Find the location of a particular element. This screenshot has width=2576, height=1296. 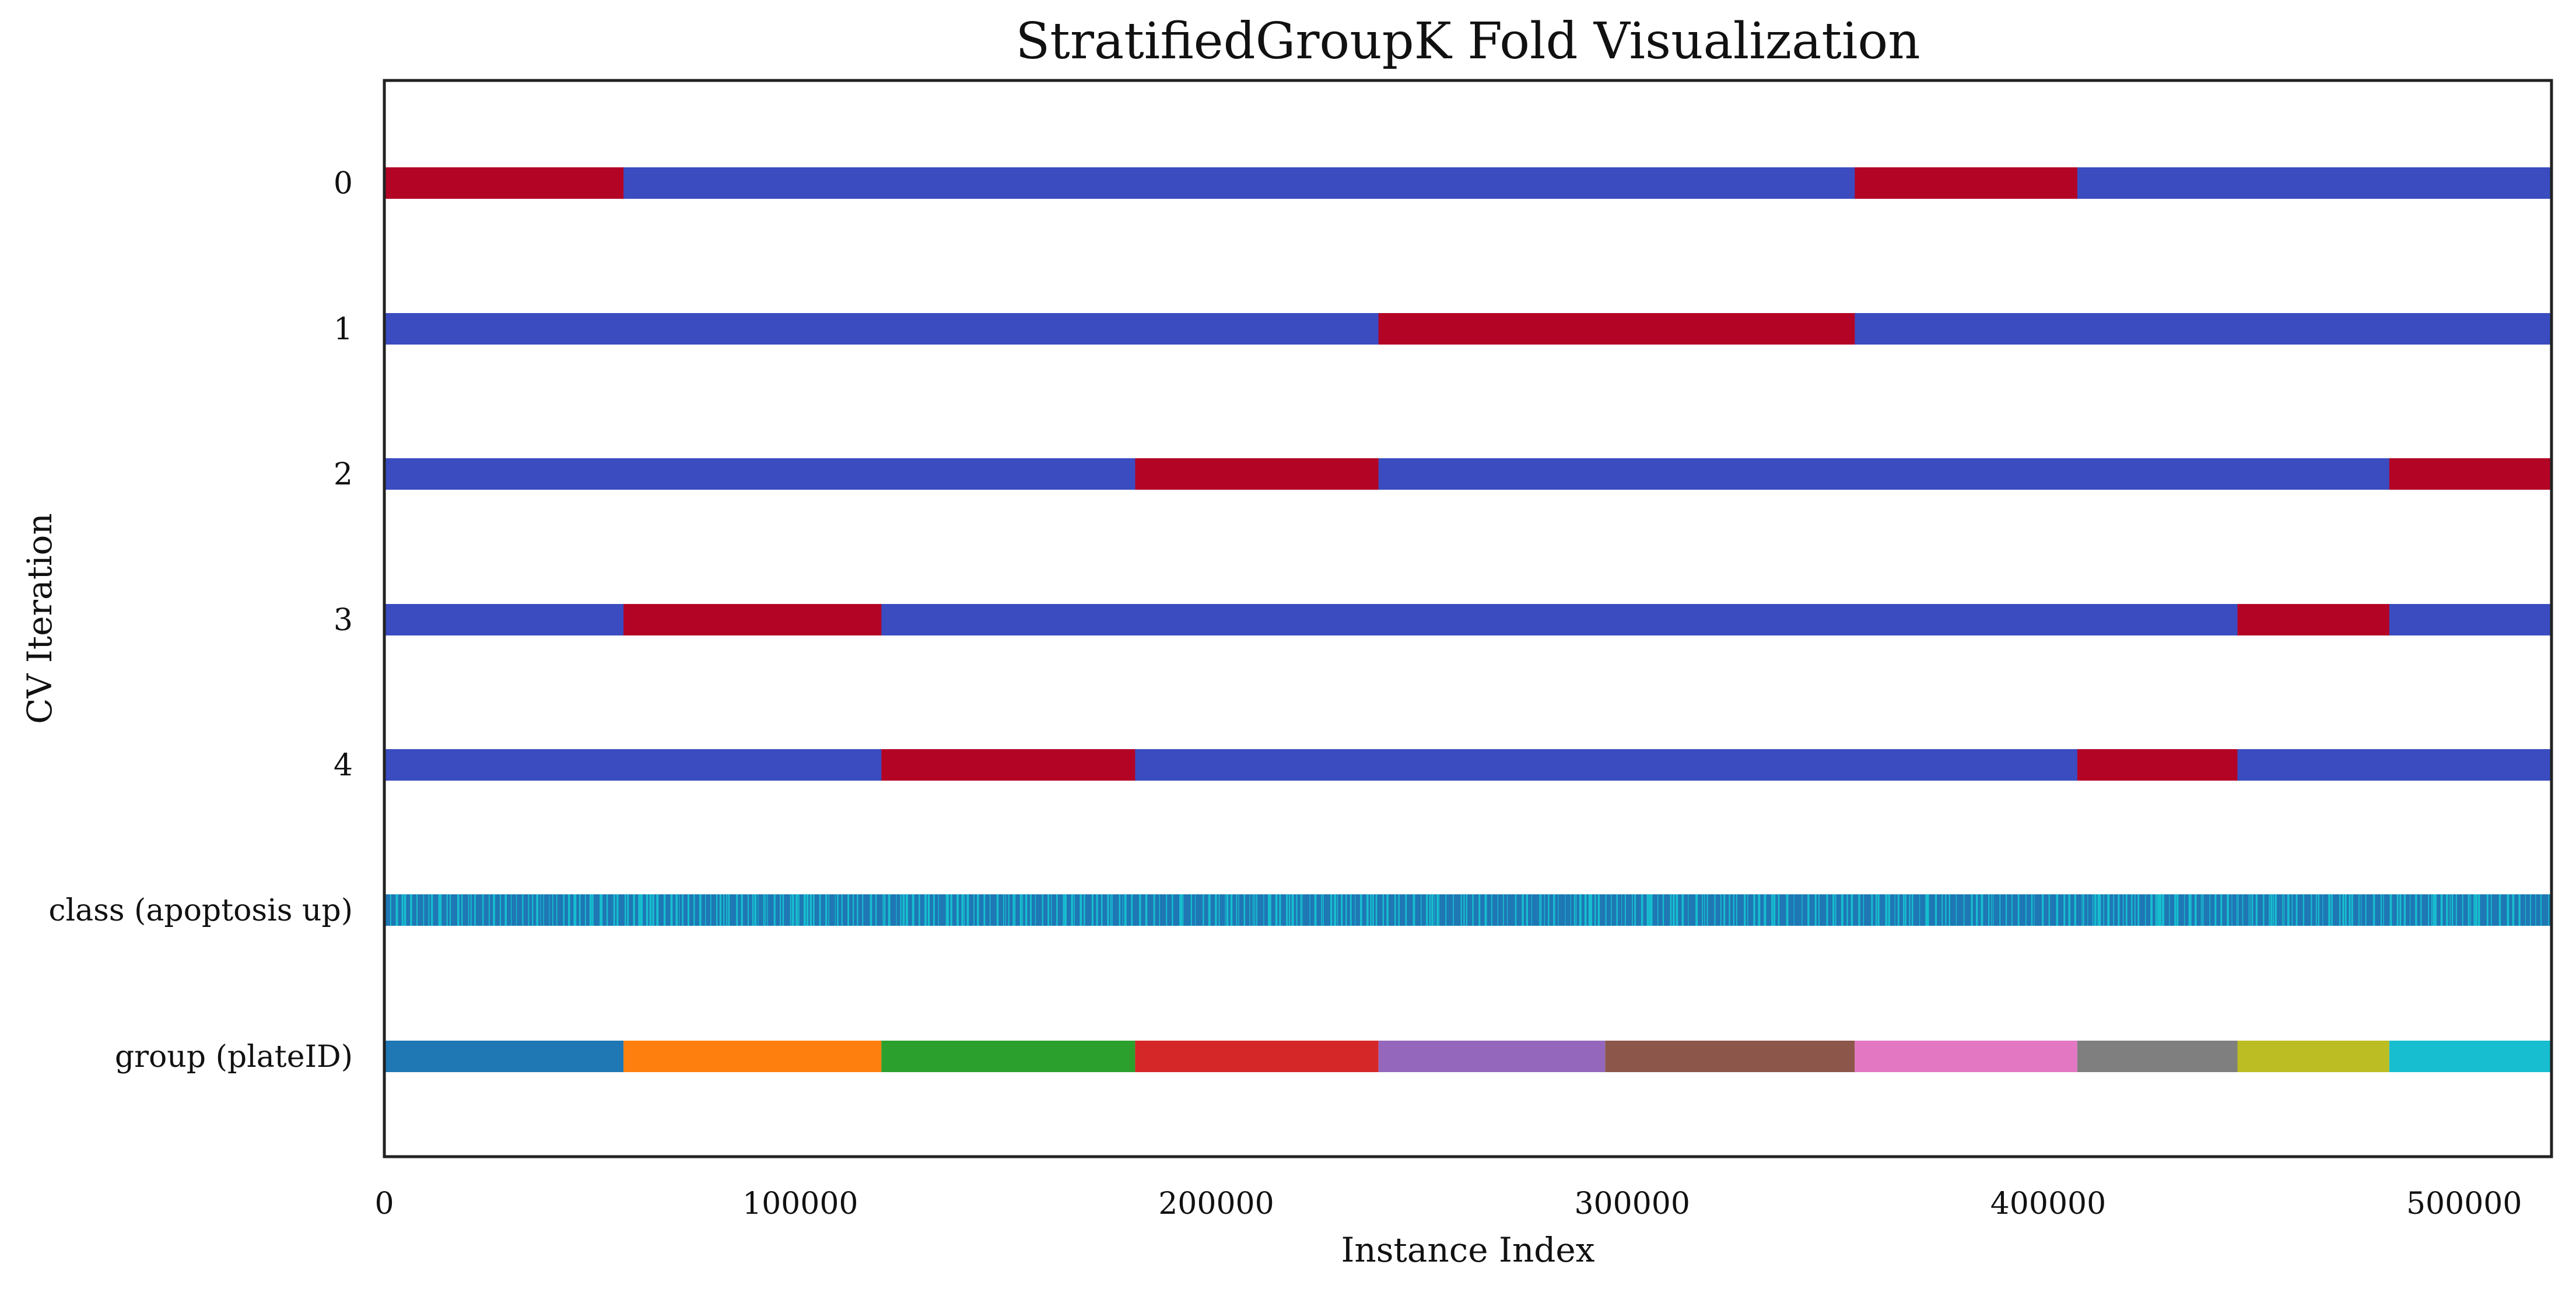

y-tick-label: class (apoptosis up) is located at coordinates (200, 910).